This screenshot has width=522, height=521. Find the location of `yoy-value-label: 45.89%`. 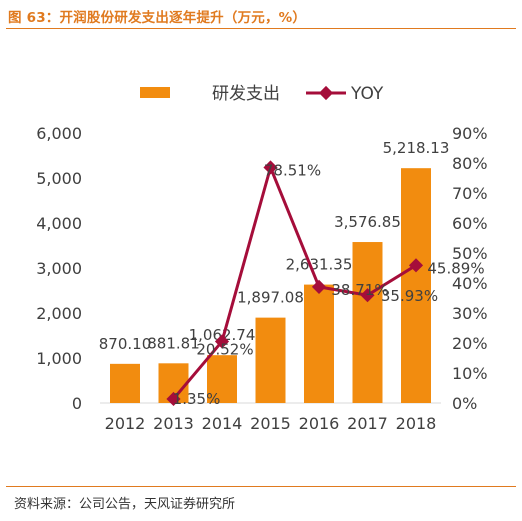

yoy-value-label: 45.89% is located at coordinates (455, 268).